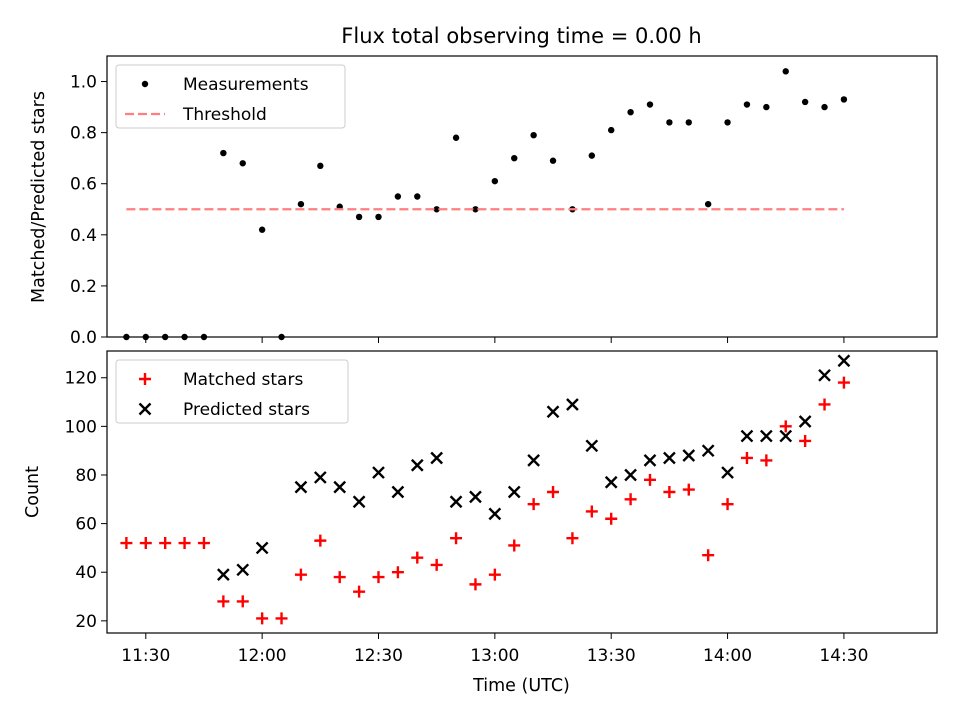  What do you see at coordinates (378, 656) in the screenshot?
I see `x-tick-label: 12:30` at bounding box center [378, 656].